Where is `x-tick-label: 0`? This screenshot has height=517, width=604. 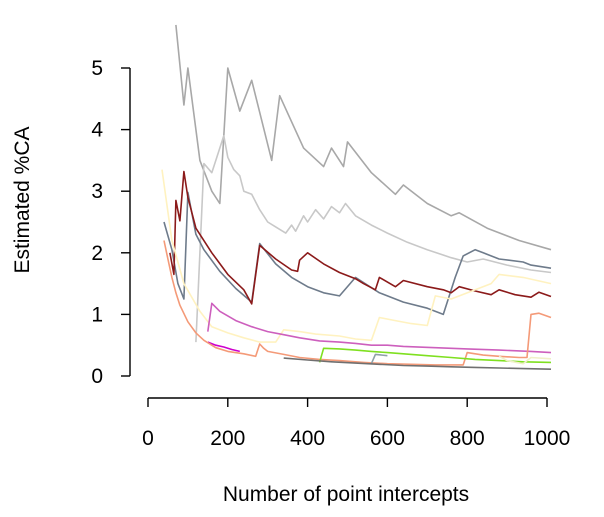
x-tick-label: 0 is located at coordinates (148, 438).